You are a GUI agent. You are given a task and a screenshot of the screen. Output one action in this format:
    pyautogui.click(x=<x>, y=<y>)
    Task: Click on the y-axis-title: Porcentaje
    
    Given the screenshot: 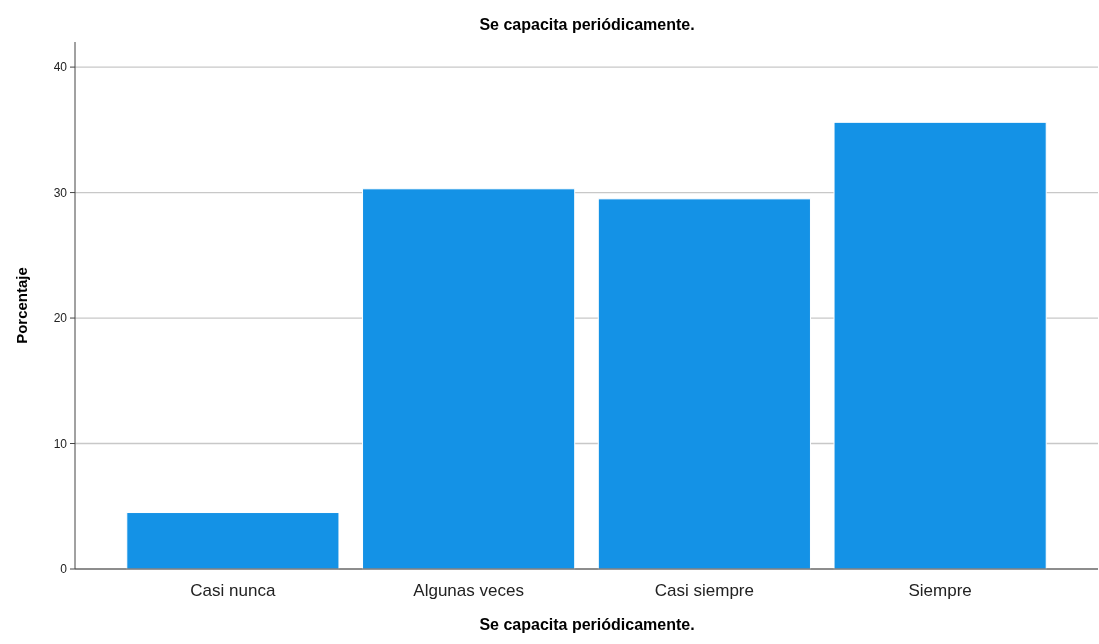 What is the action you would take?
    pyautogui.click(x=21, y=305)
    